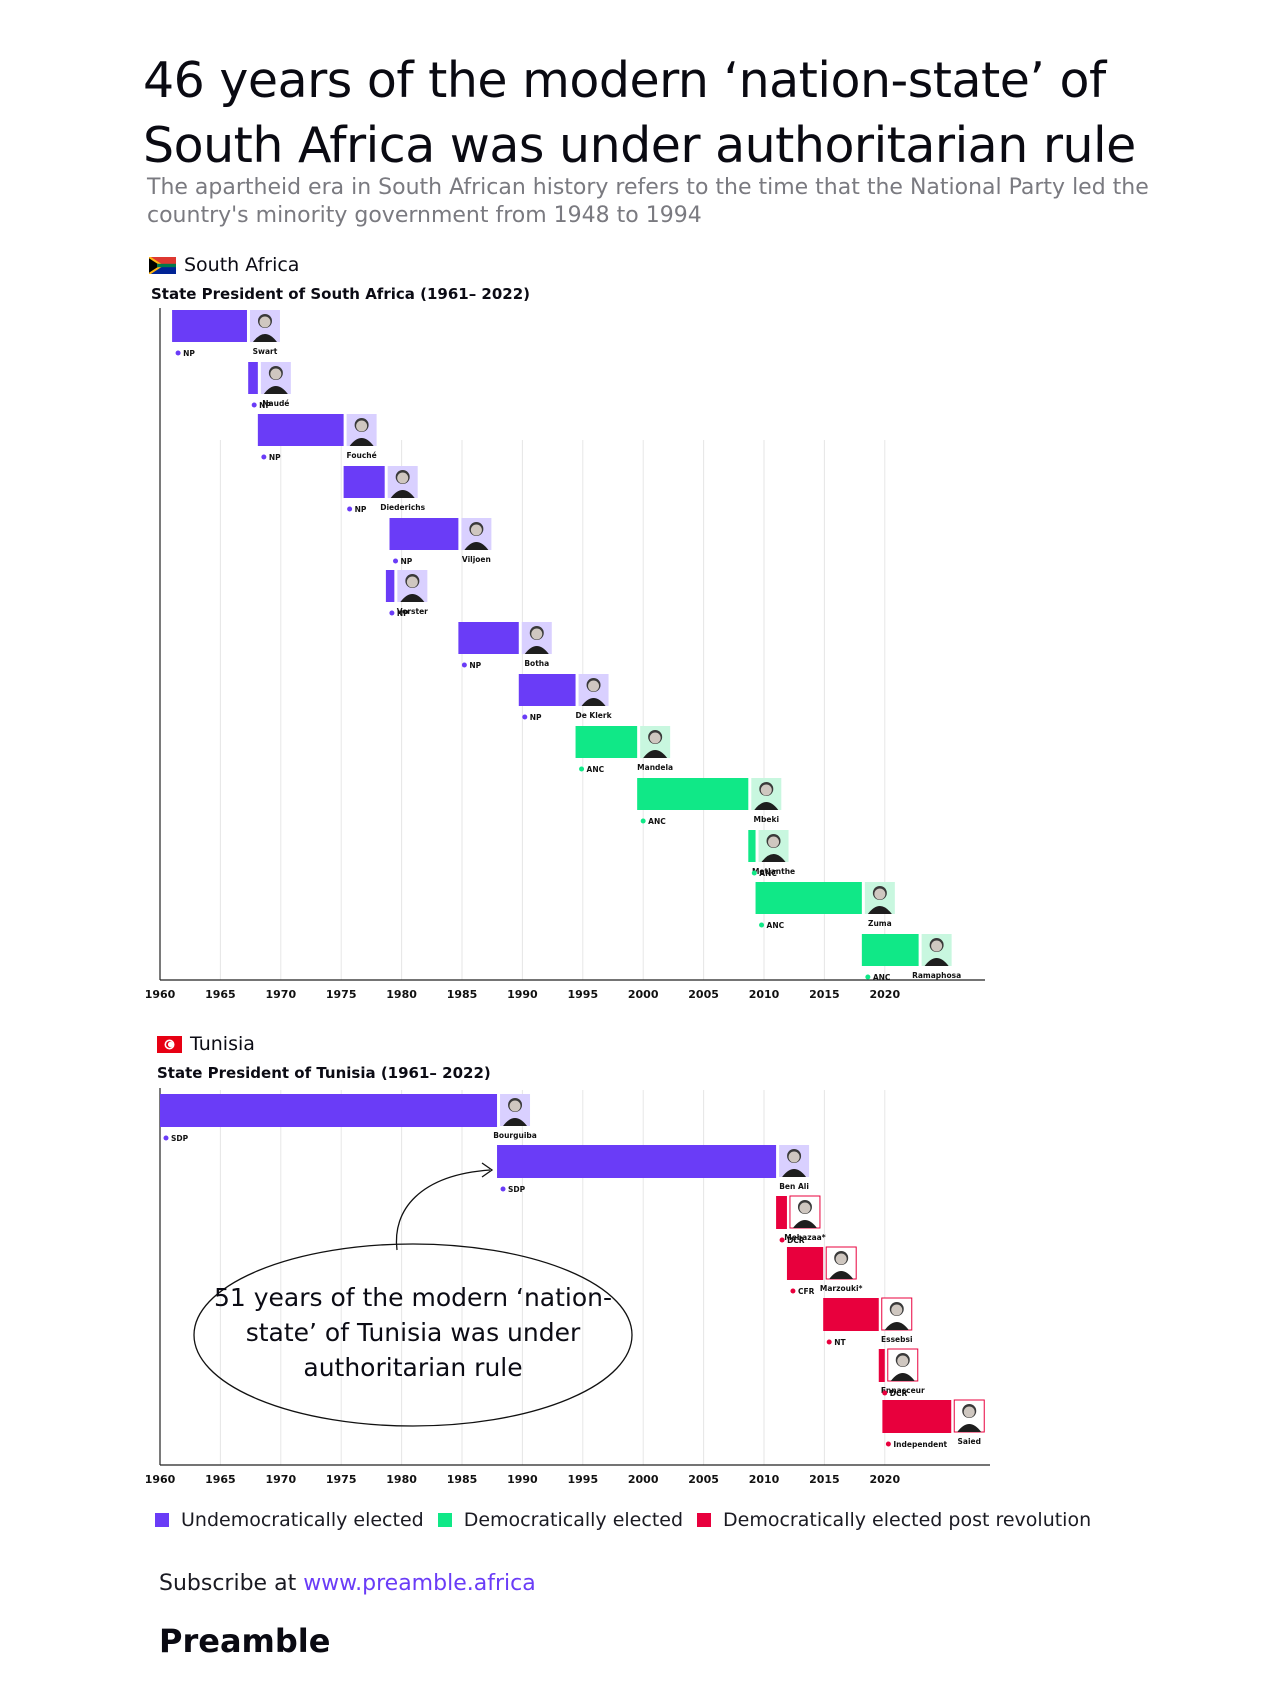  What do you see at coordinates (969, 1441) in the screenshot?
I see `leader-name-label: Saied` at bounding box center [969, 1441].